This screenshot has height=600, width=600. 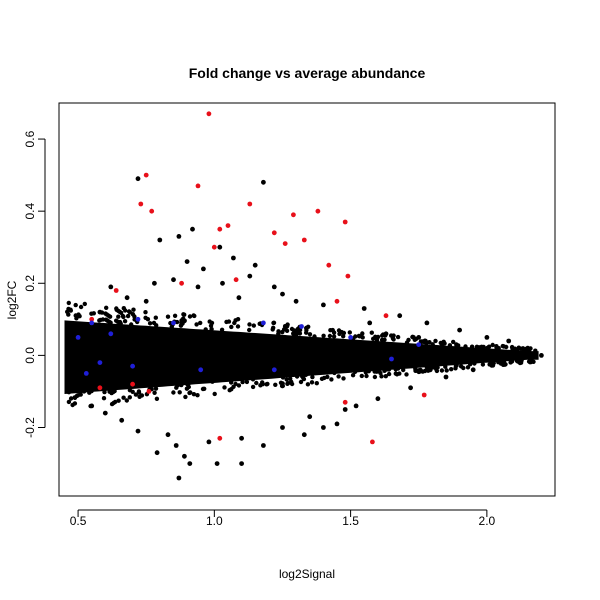 What do you see at coordinates (214, 521) in the screenshot?
I see `x-tick-label: 1.0` at bounding box center [214, 521].